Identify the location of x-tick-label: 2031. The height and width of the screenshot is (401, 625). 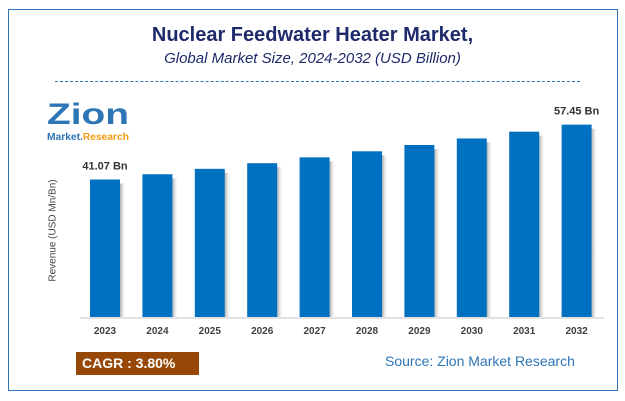
(524, 331).